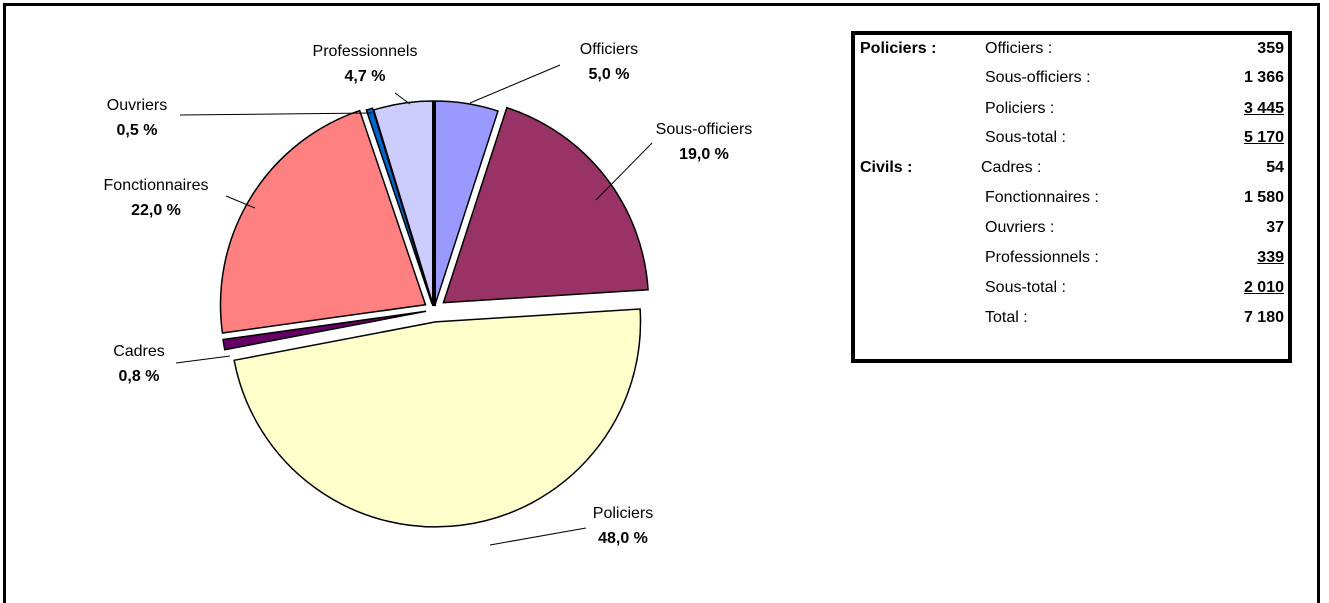  Describe the element at coordinates (1020, 108) in the screenshot. I see `item-label: Policiers :` at that location.